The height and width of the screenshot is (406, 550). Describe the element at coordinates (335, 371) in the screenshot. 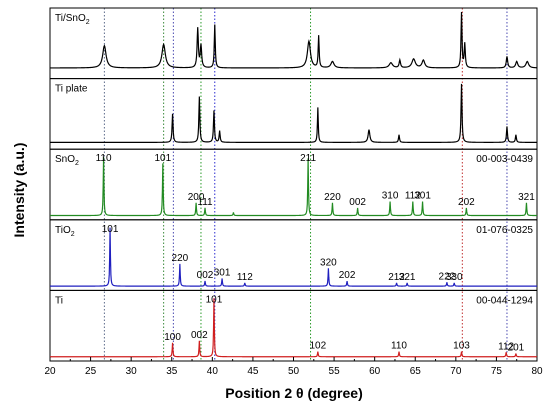

I see `x-tick-label: 55` at that location.